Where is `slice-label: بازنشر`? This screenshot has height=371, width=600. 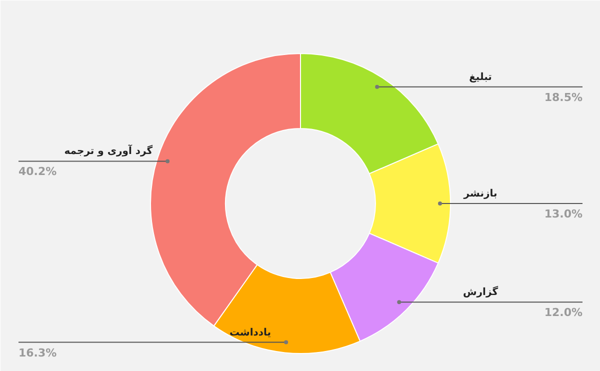 slice-label: بازنشر is located at coordinates (480, 194).